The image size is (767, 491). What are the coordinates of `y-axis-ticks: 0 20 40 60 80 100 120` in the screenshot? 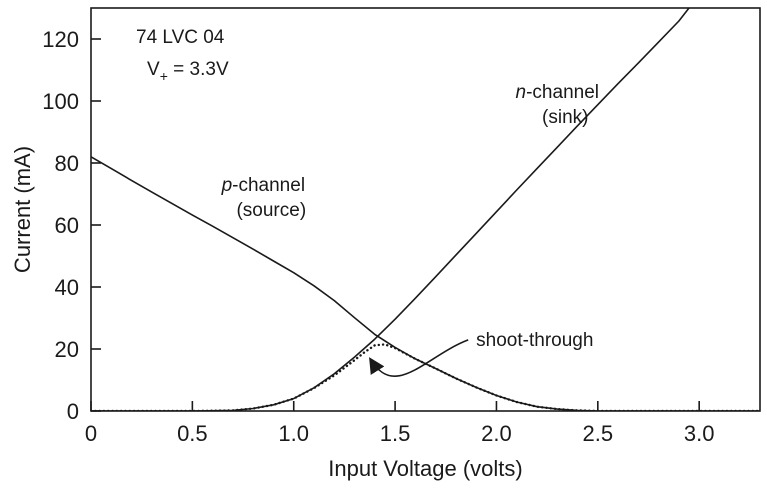 It's located at (71, 225).